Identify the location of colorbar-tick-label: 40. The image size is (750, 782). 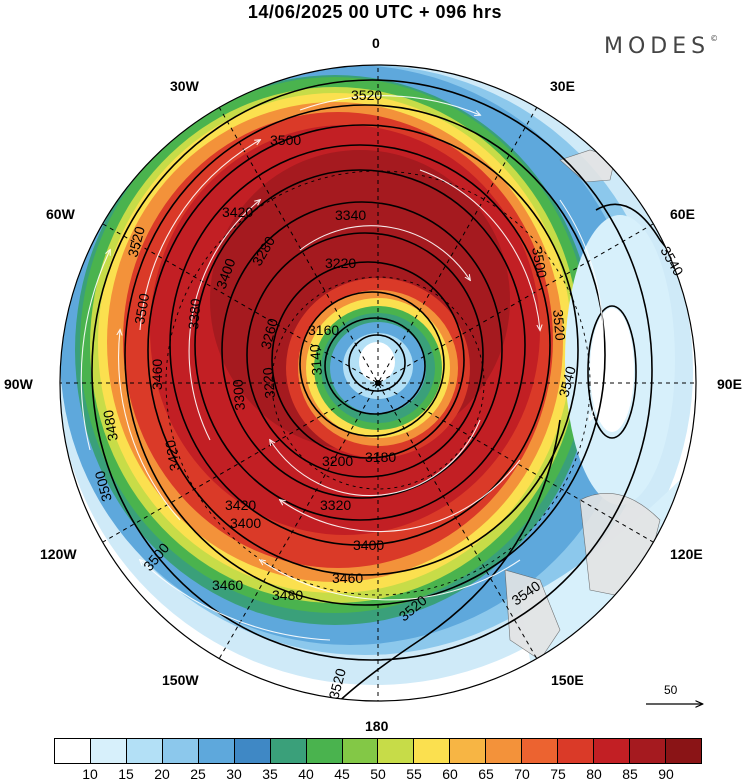
(306, 774).